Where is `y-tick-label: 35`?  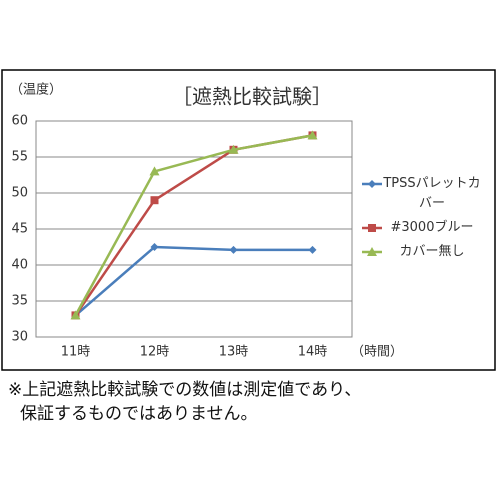
y-tick-label: 35 is located at coordinates (19, 301).